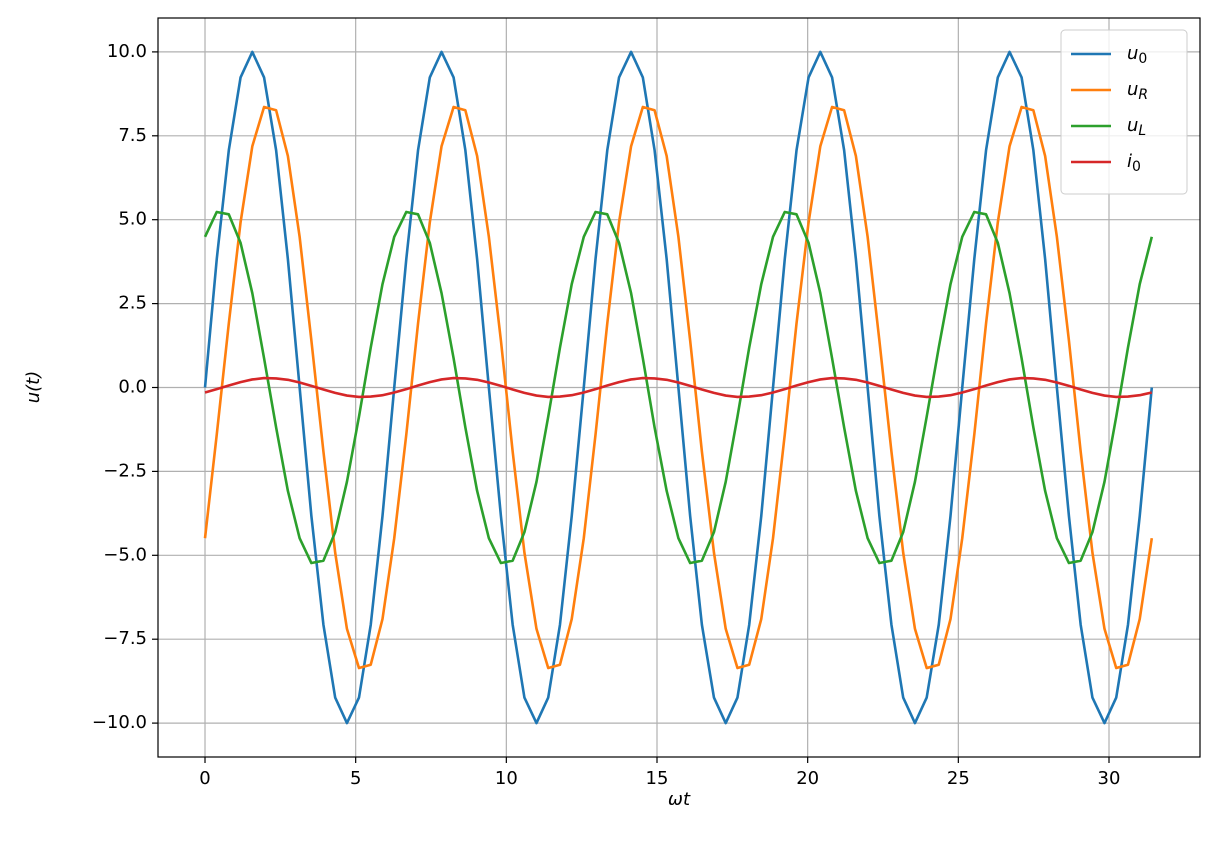 This screenshot has height=858, width=1218. I want to click on y-tick-label: 10.0, so click(127, 51).